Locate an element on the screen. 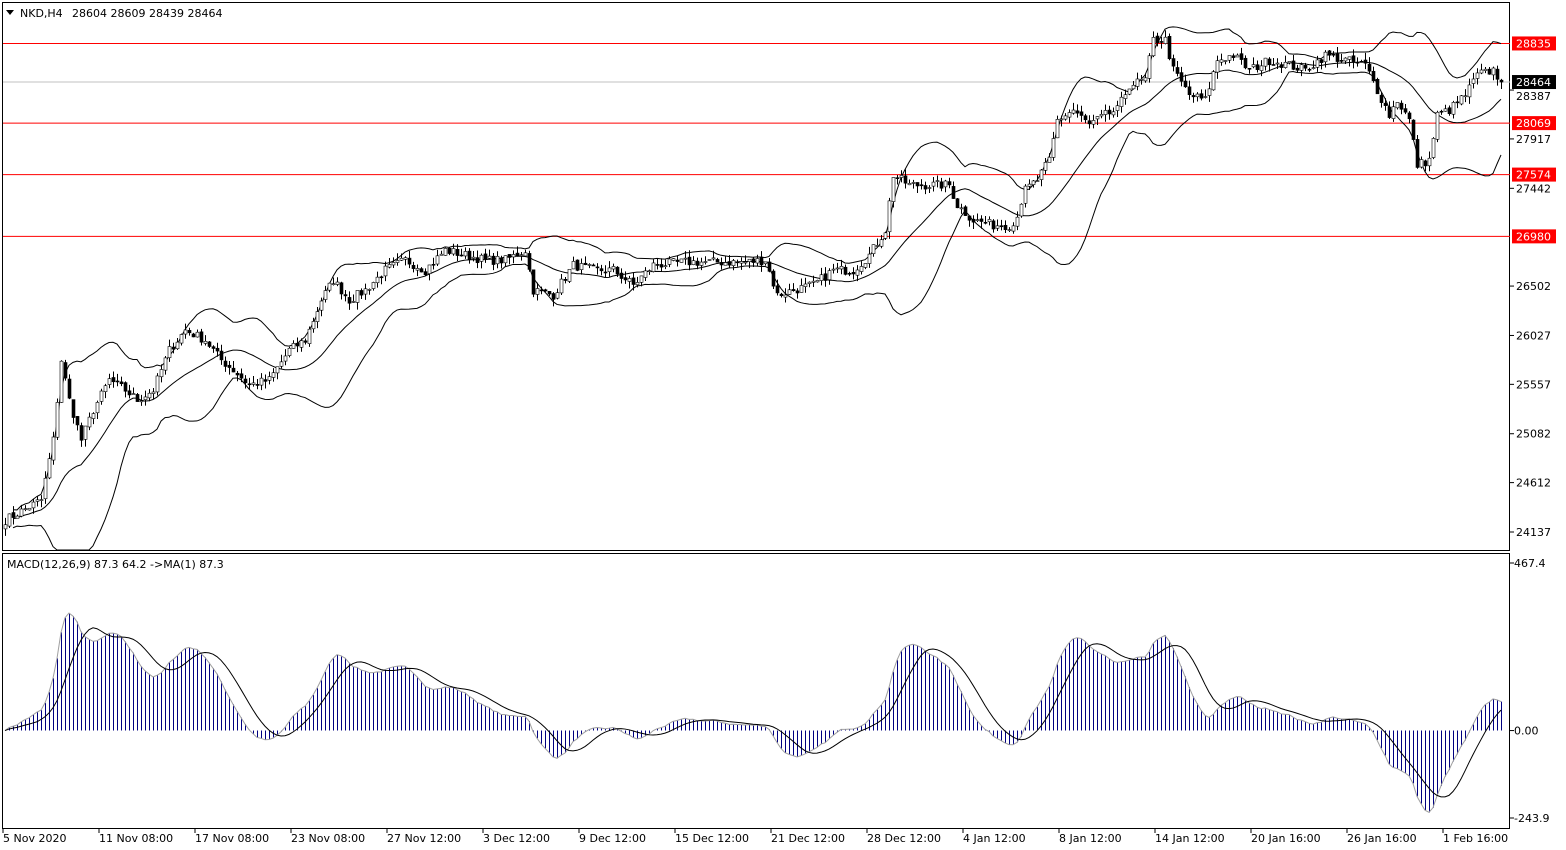  price-tick-label: 28387 is located at coordinates (1533, 96).